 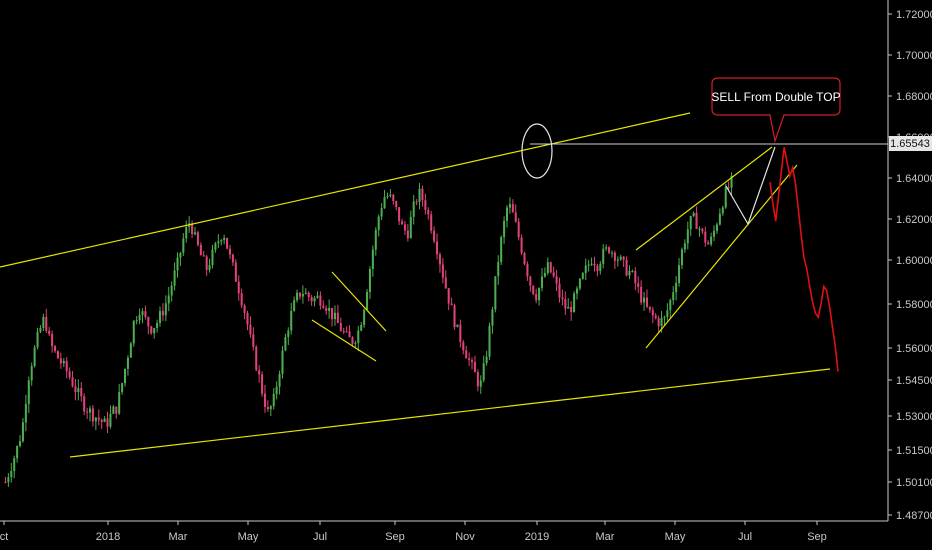 I want to click on lower-channel-line, so click(x=450, y=413).